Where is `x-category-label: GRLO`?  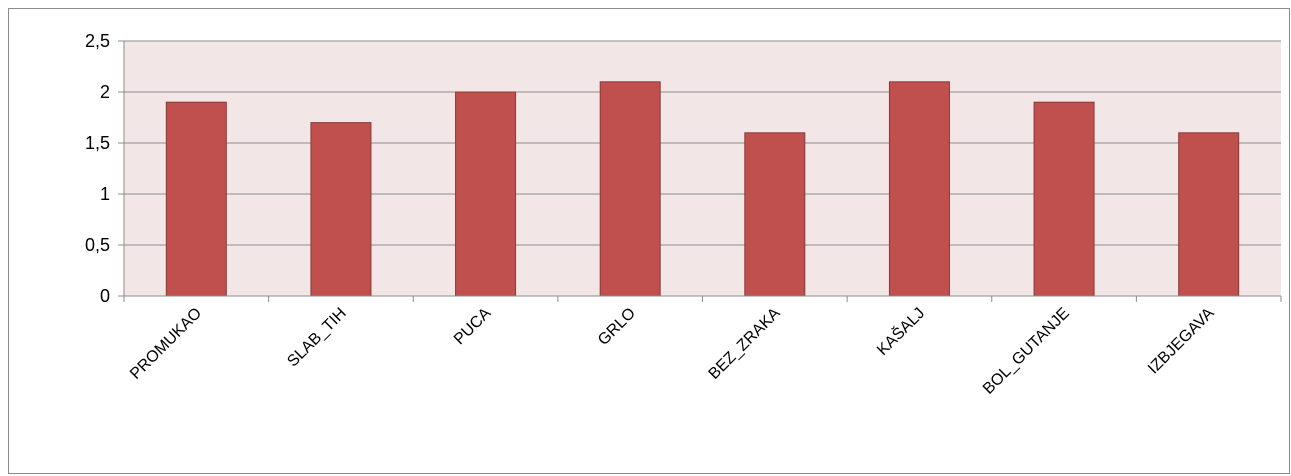 x-category-label: GRLO is located at coordinates (617, 327).